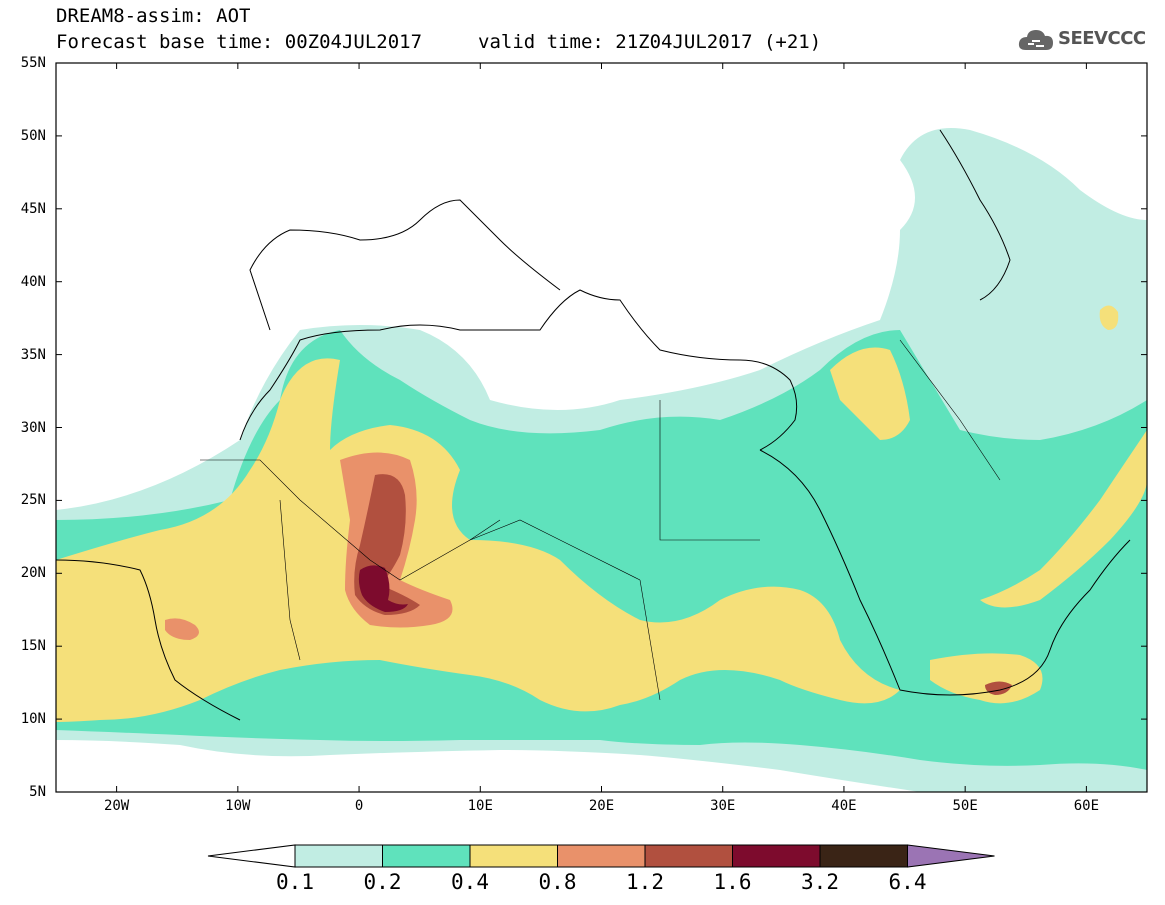 This screenshot has height=905, width=1165. What do you see at coordinates (33, 500) in the screenshot?
I see `latitude-label: 25N` at bounding box center [33, 500].